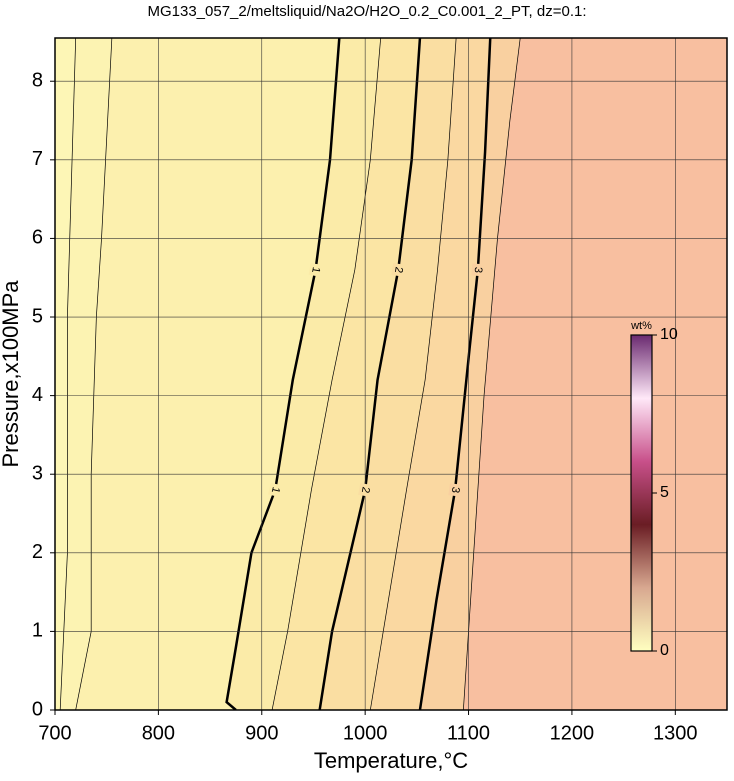 This screenshot has height=781, width=734. What do you see at coordinates (37, 473) in the screenshot?
I see `y-tick-label: 3` at bounding box center [37, 473].